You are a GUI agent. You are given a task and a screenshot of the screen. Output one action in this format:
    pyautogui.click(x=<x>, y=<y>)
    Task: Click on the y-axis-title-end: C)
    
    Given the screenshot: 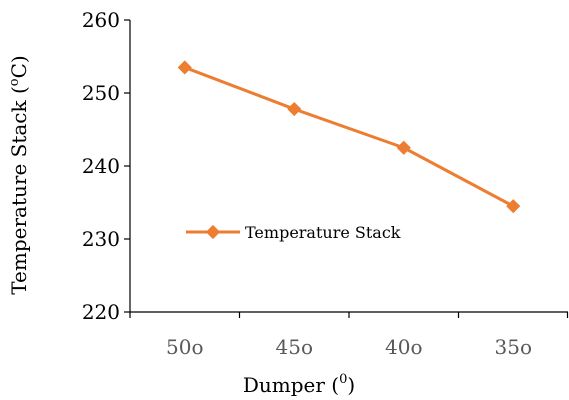 What is the action you would take?
    pyautogui.click(x=19, y=66)
    